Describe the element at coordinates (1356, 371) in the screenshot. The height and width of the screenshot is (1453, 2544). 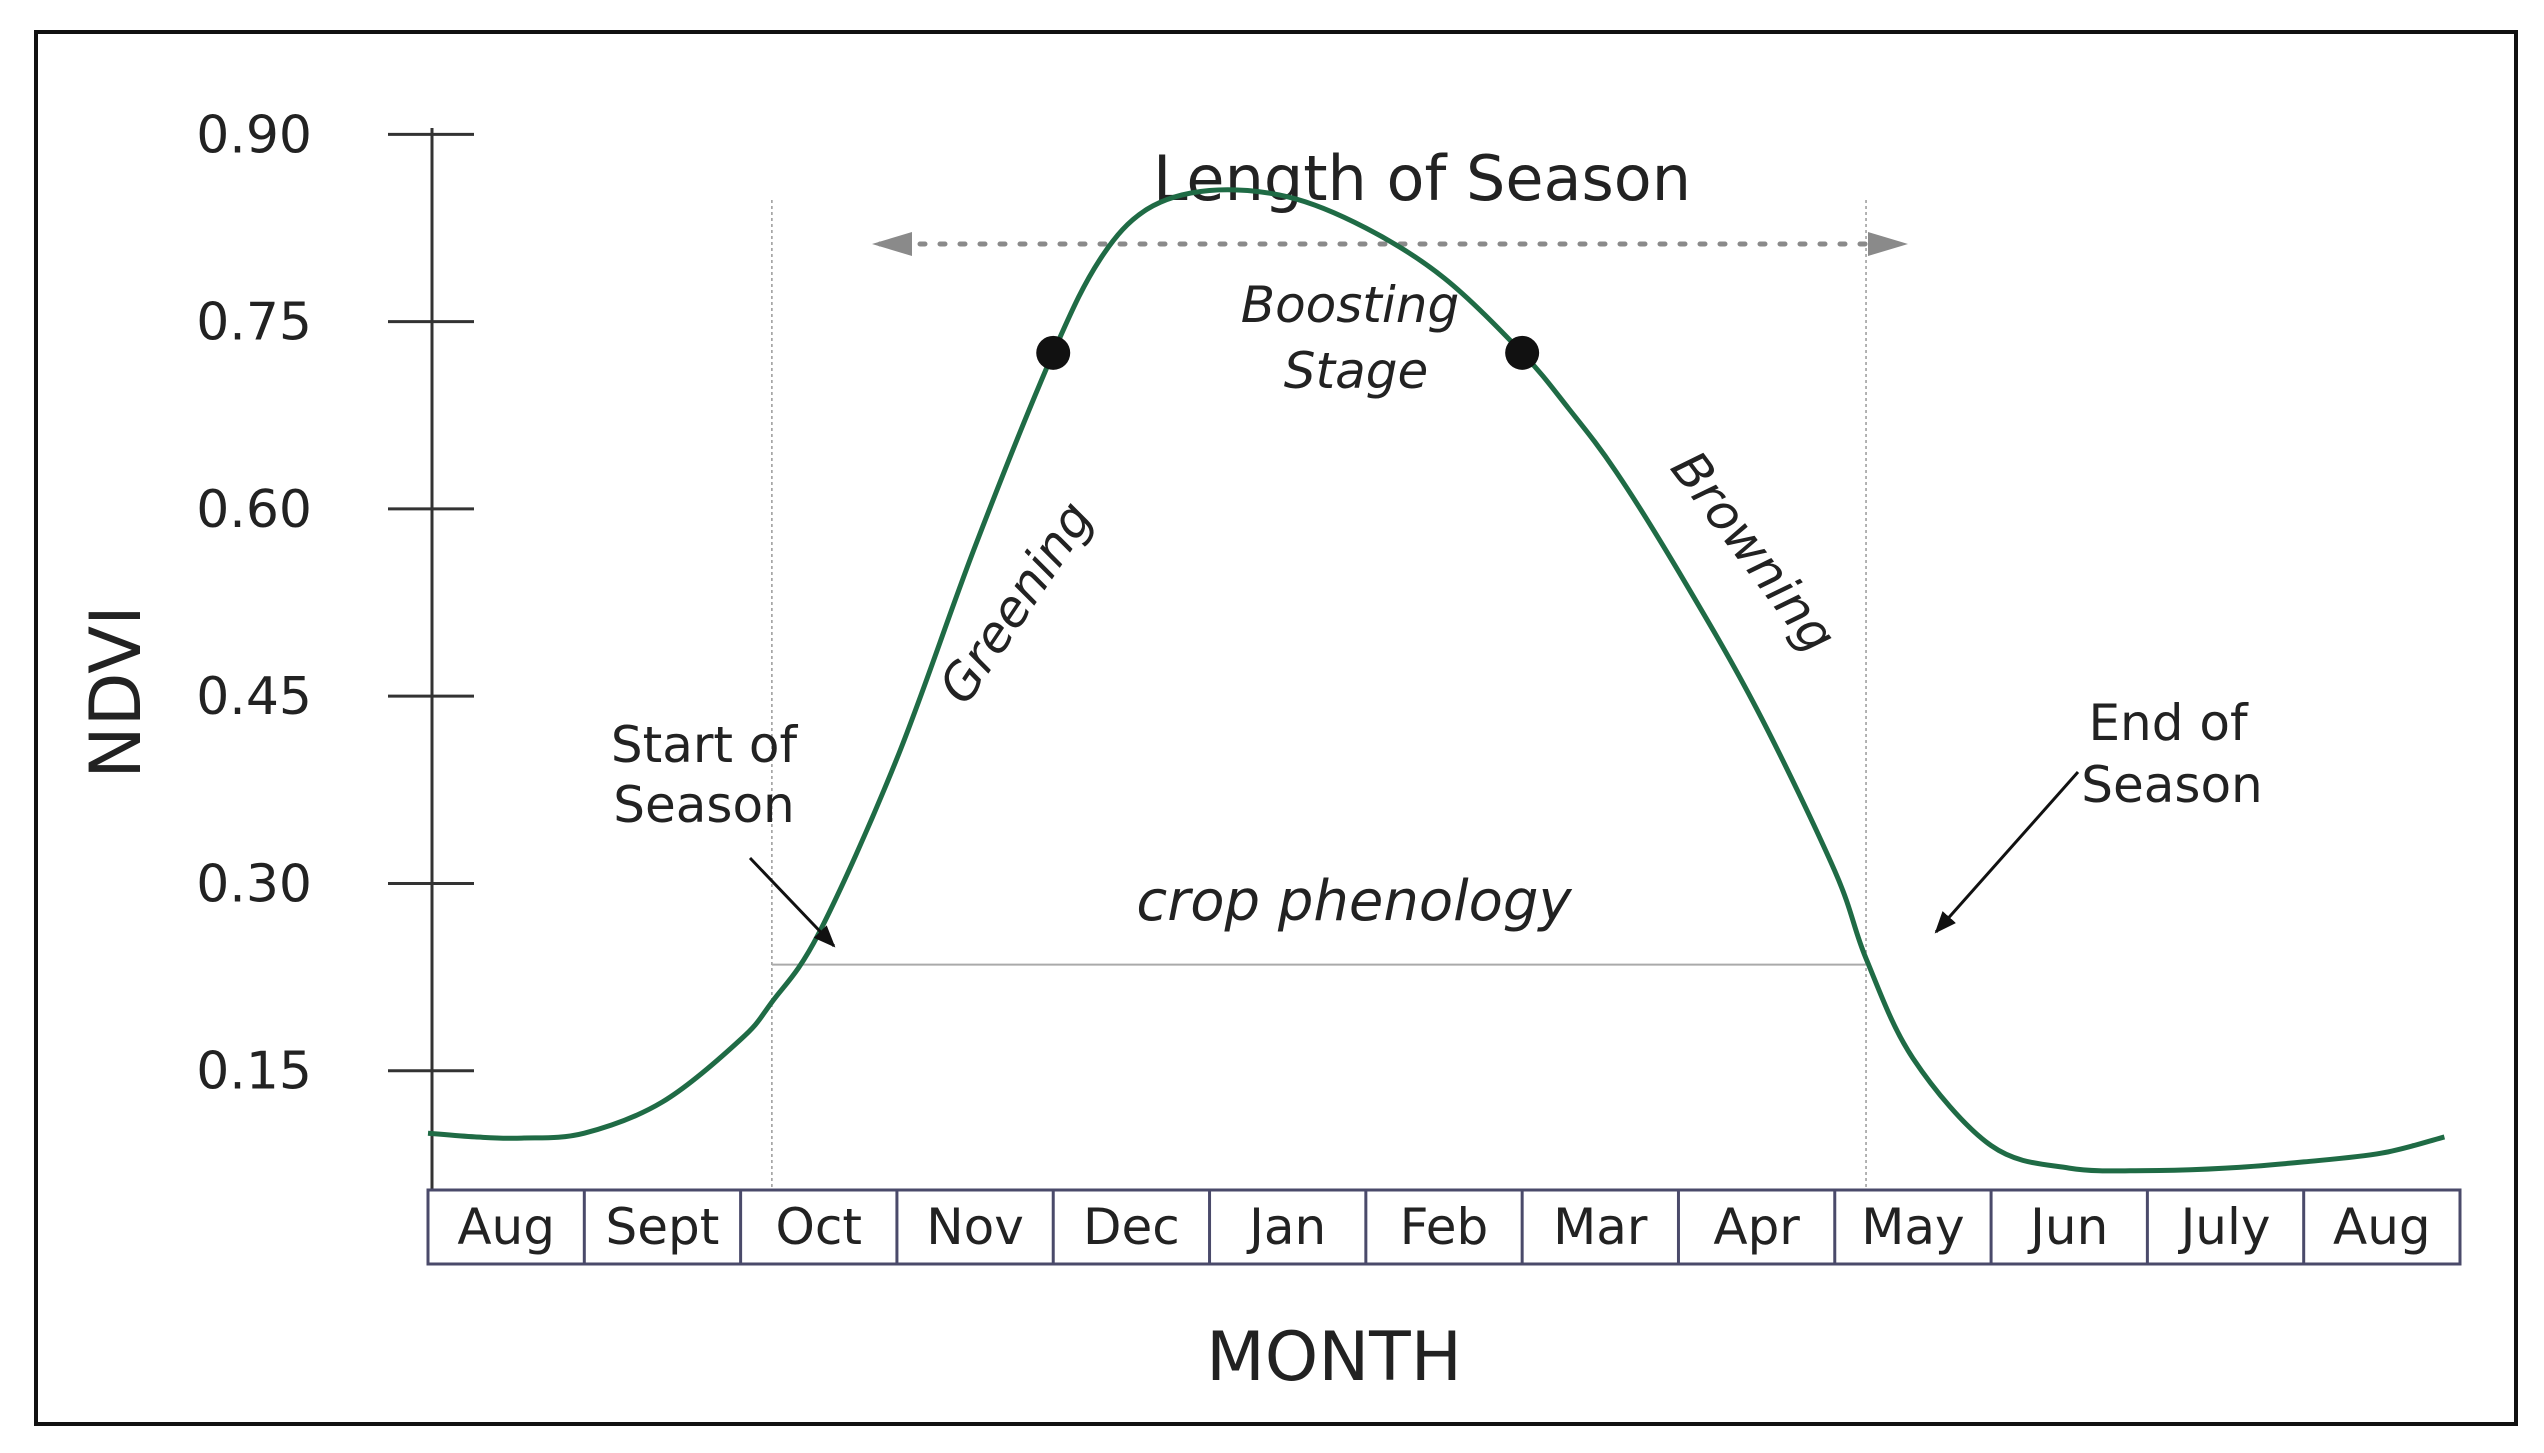
I see `stage-label: Stage` at that location.